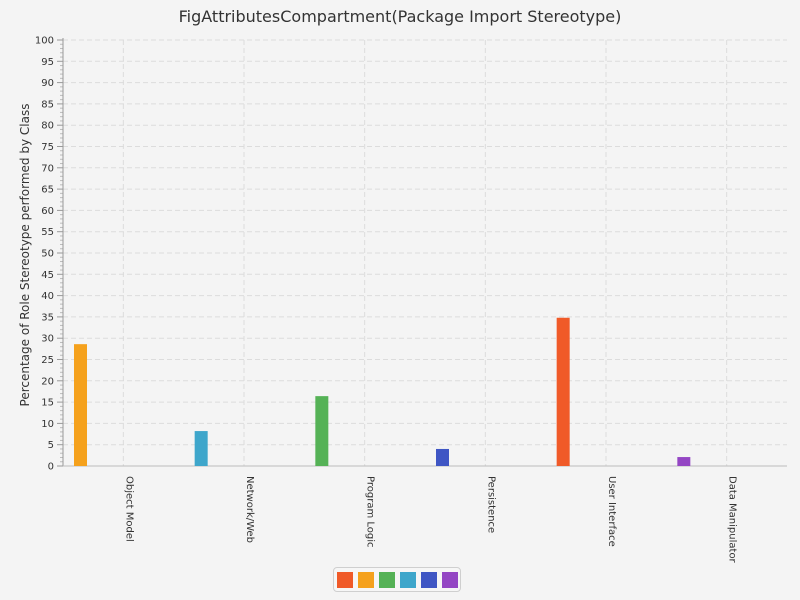 The image size is (800, 600). I want to click on x-tick-label: Network/Web, so click(249, 509).